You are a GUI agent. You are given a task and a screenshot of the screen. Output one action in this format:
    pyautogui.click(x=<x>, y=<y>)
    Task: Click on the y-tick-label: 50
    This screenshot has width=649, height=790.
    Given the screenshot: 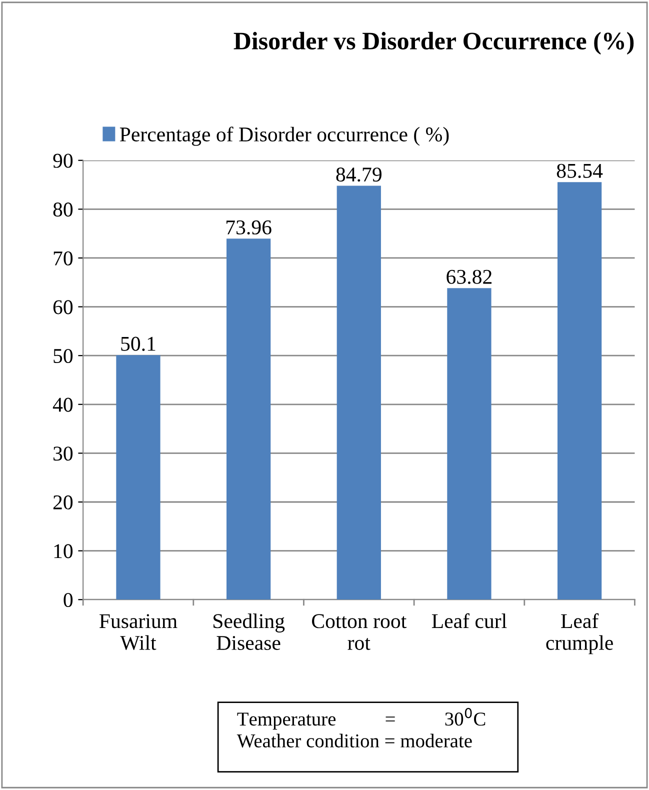 What is the action you would take?
    pyautogui.click(x=63, y=356)
    